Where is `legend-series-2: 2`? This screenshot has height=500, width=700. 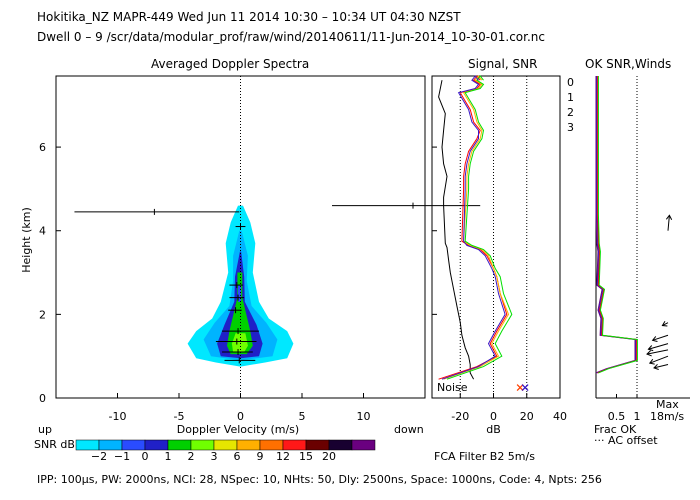
legend-series-2: 2 is located at coordinates (570, 112).